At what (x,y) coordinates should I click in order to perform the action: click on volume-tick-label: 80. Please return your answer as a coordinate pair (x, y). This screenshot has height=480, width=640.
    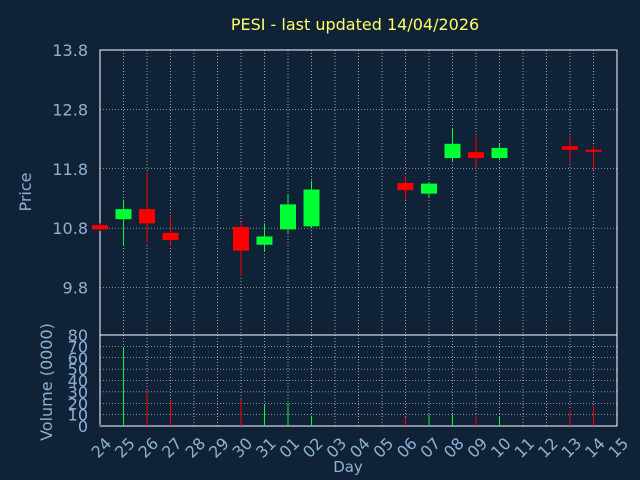
    Looking at the image, I should click on (78, 335).